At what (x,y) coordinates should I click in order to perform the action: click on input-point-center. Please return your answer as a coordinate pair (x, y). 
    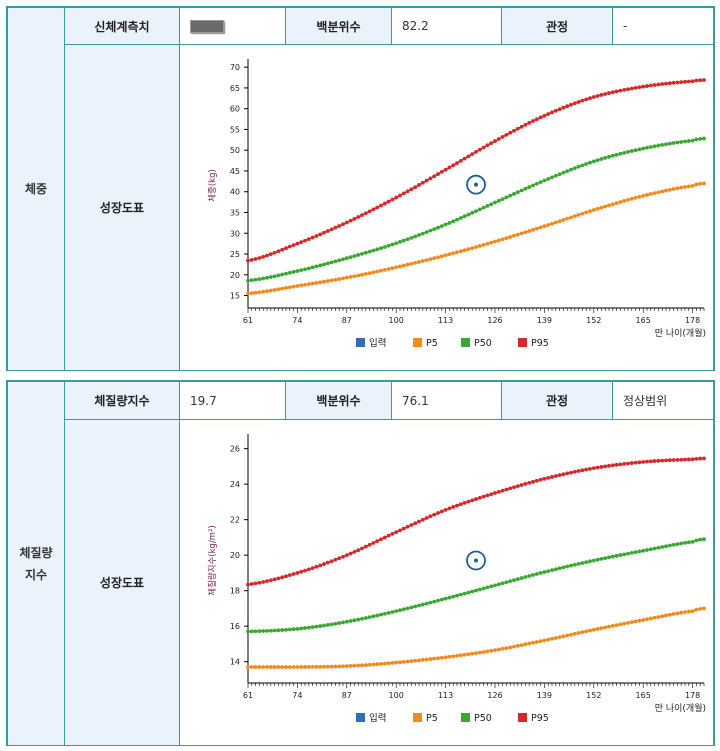
    Looking at the image, I should click on (476, 184).